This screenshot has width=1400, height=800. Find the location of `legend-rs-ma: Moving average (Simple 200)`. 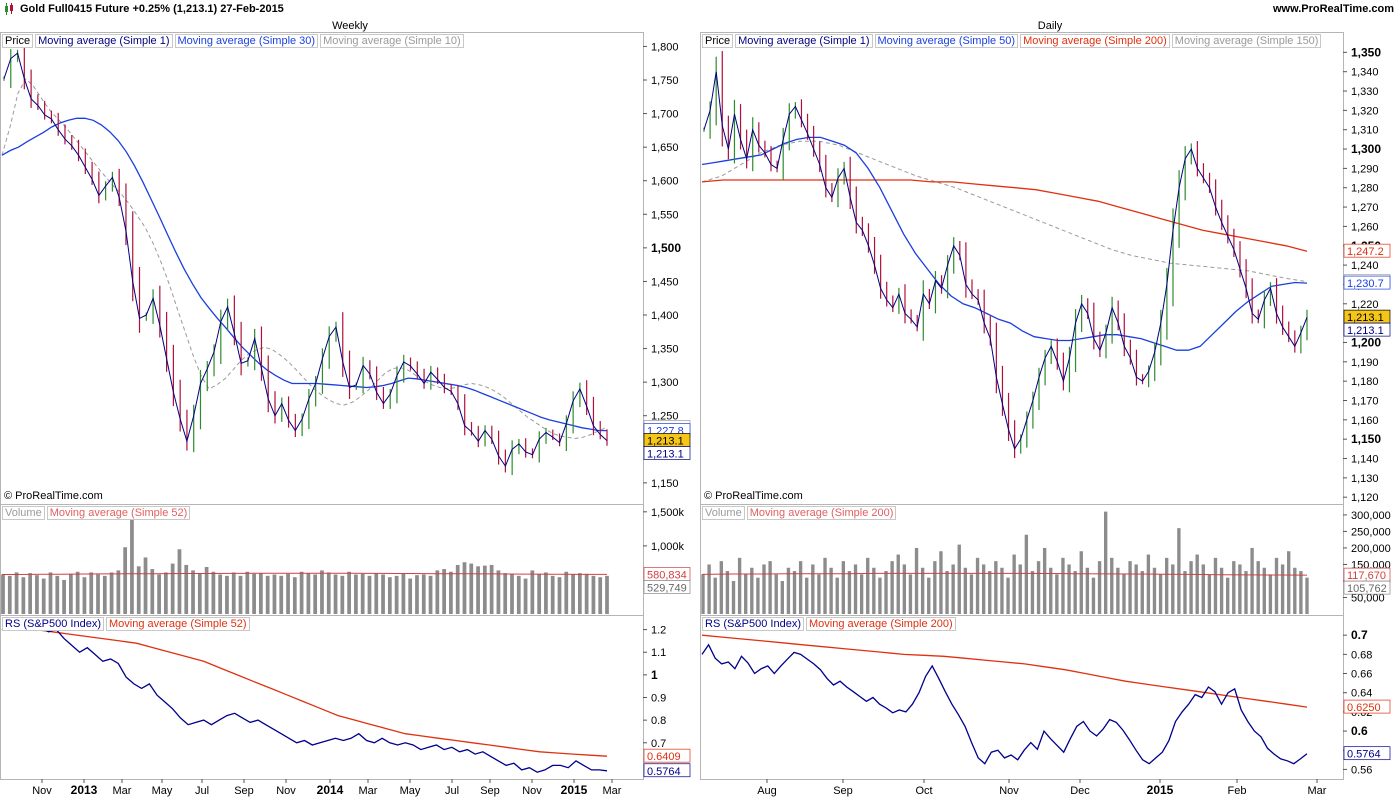

legend-rs-ma: Moving average (Simple 200) is located at coordinates (881, 624).